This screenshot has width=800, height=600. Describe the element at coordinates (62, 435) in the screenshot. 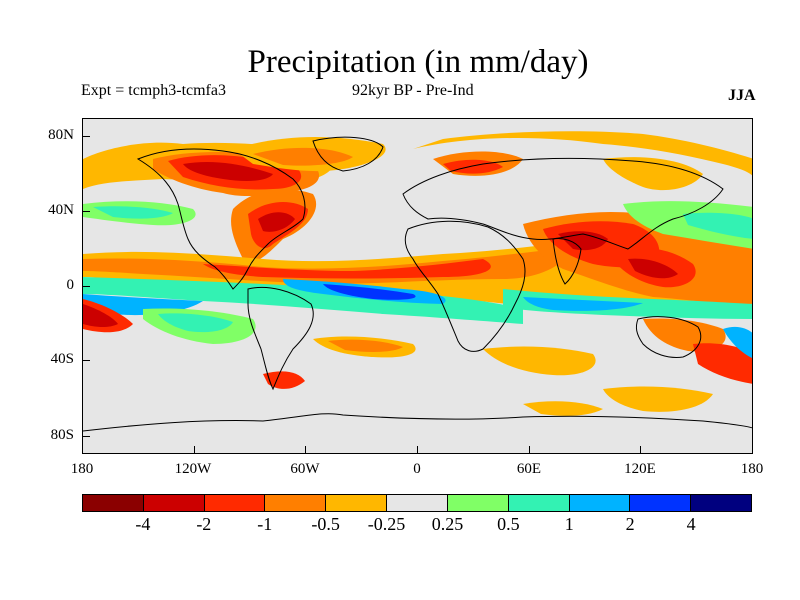

I see `lat-label-80s: 80S` at that location.